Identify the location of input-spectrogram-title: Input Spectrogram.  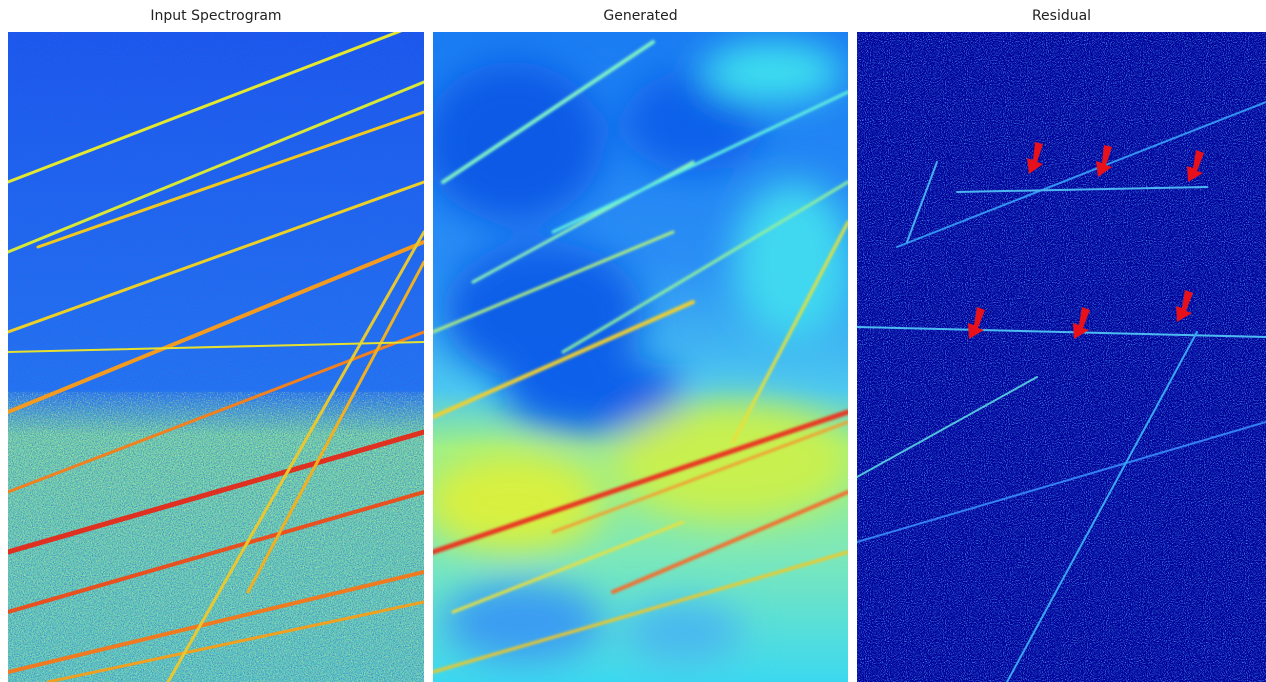
(216, 16).